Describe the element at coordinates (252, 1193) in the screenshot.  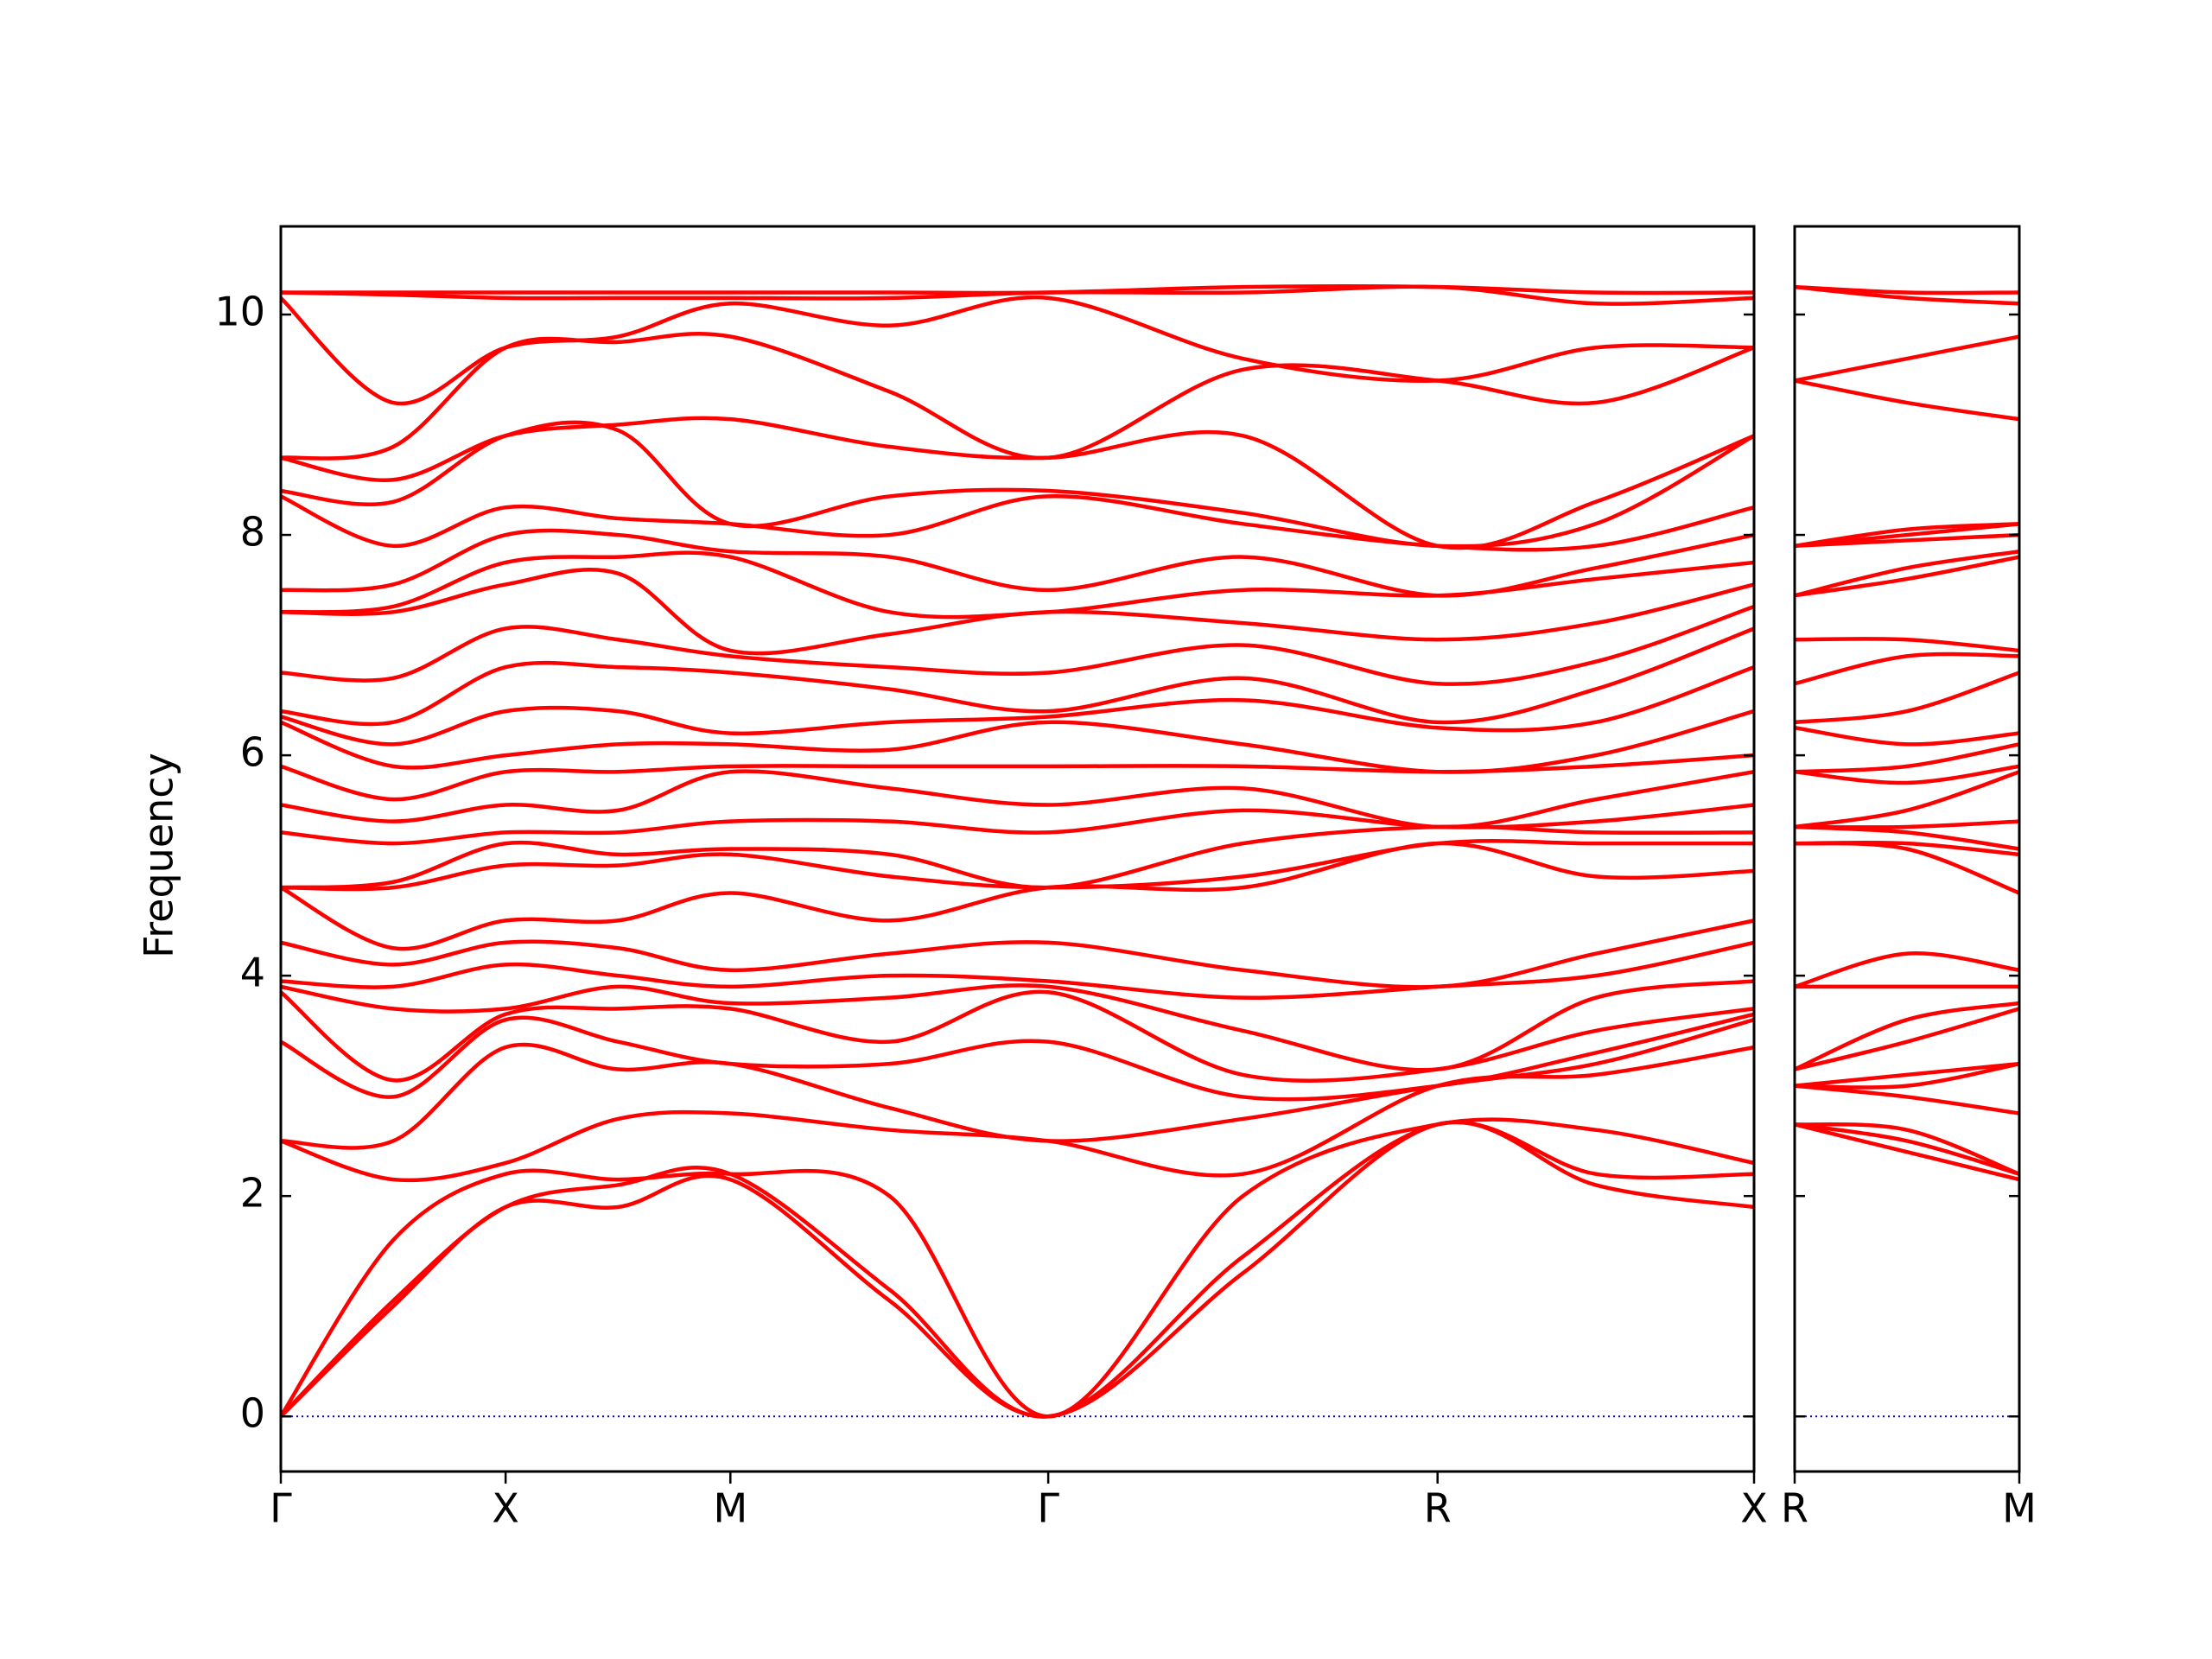
I see `y-tick-label: 2` at that location.